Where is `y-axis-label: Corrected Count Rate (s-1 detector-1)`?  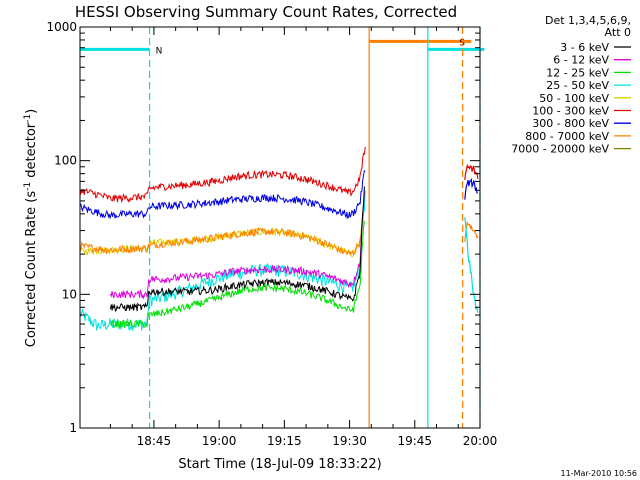 y-axis-label: Corrected Count Rate (s-1 detector-1) is located at coordinates (31, 228).